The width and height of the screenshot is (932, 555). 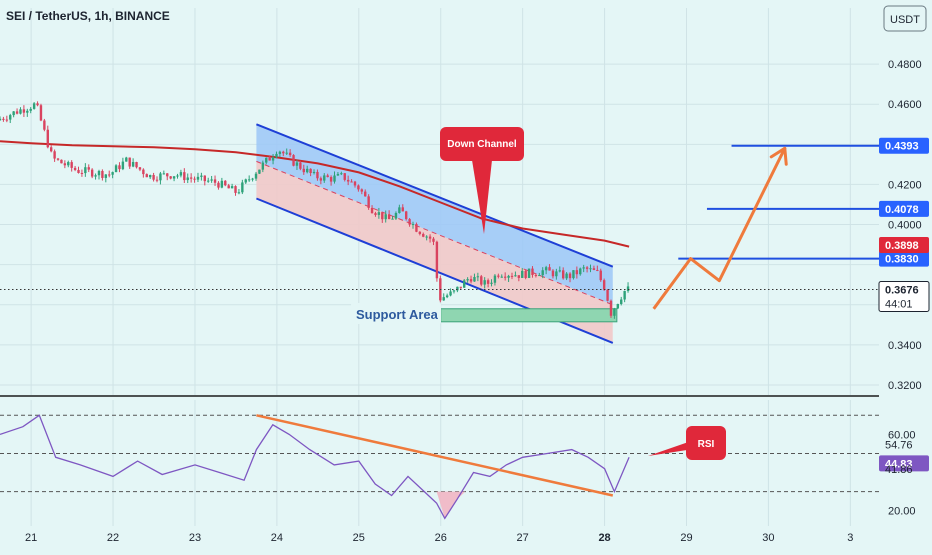 I want to click on rsi-callout-box, so click(x=706, y=443).